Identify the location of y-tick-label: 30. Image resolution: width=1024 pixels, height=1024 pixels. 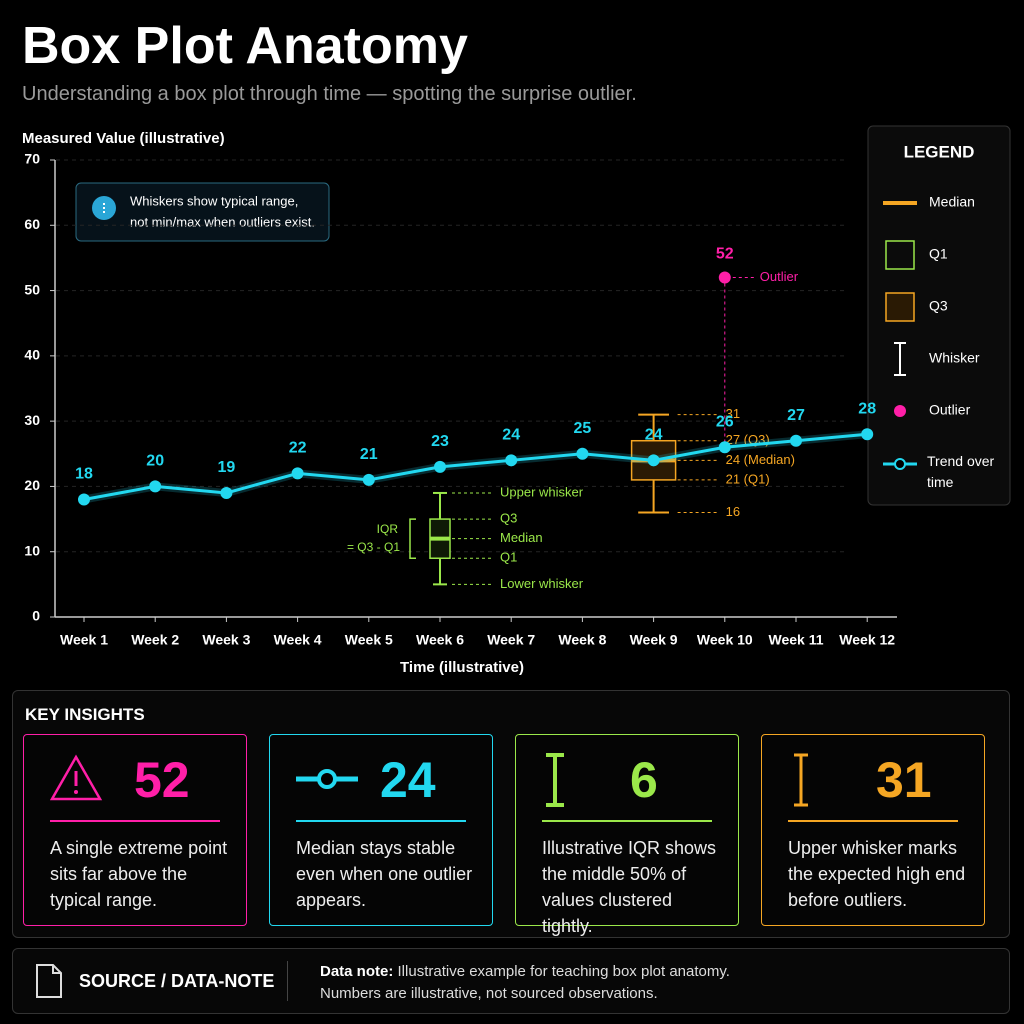
(32, 420).